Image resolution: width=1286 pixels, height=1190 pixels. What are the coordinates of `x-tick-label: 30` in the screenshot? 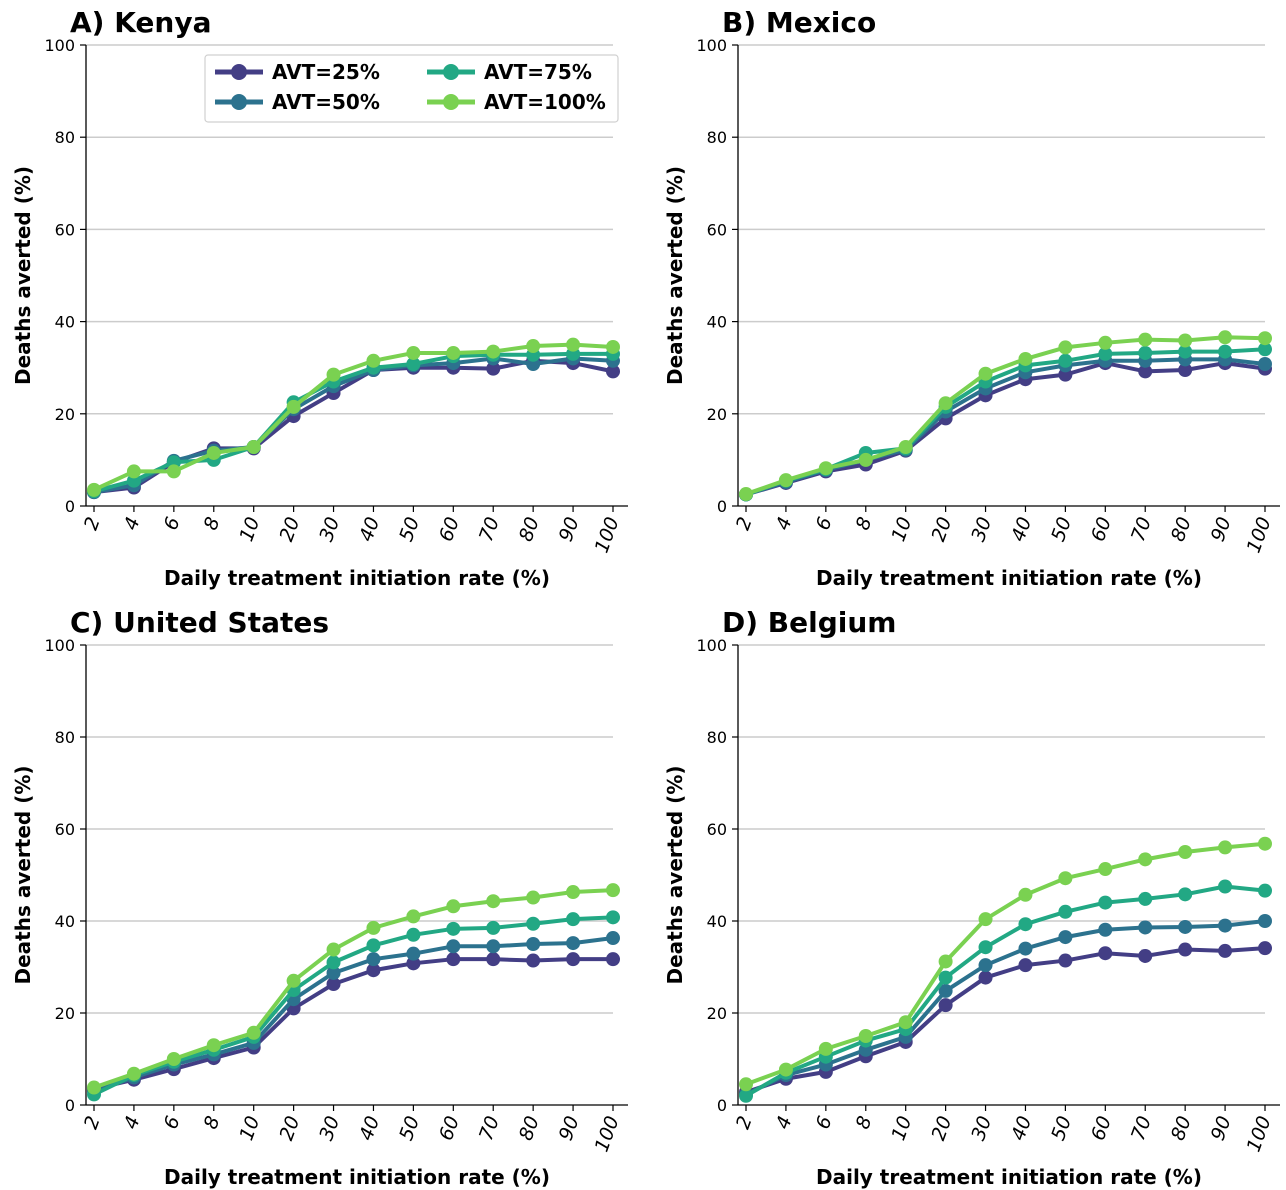 It's located at (329, 1128).